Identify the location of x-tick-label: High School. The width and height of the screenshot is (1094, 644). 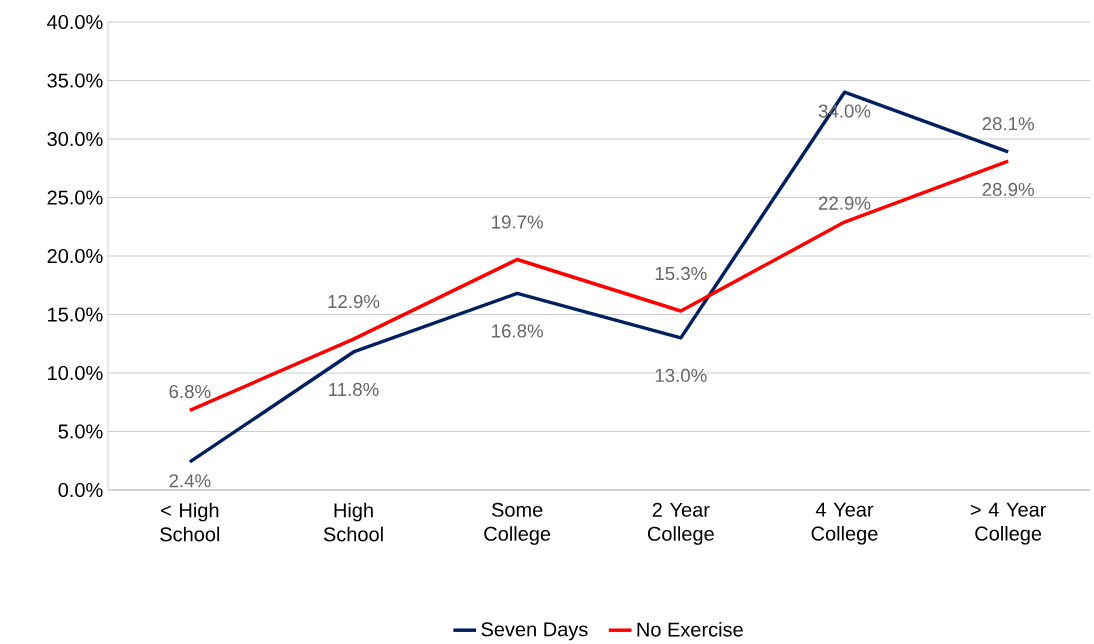
(353, 522).